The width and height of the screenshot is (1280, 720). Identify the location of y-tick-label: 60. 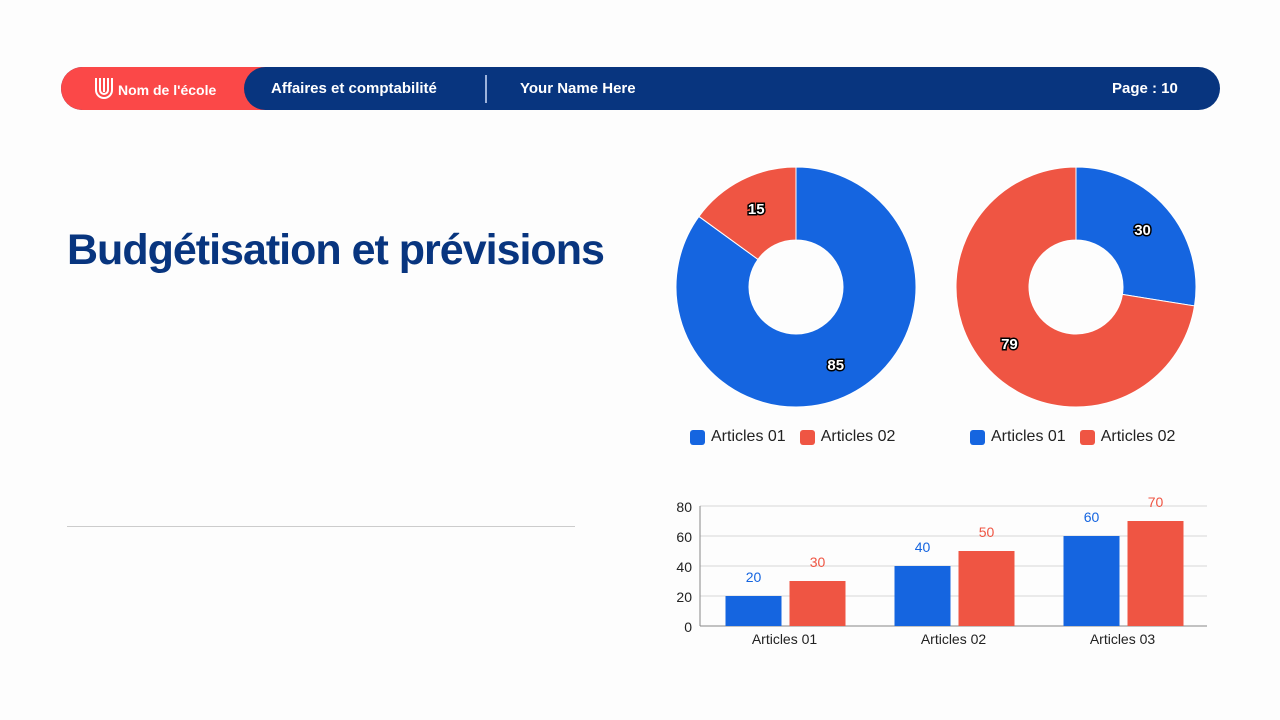
(684, 537).